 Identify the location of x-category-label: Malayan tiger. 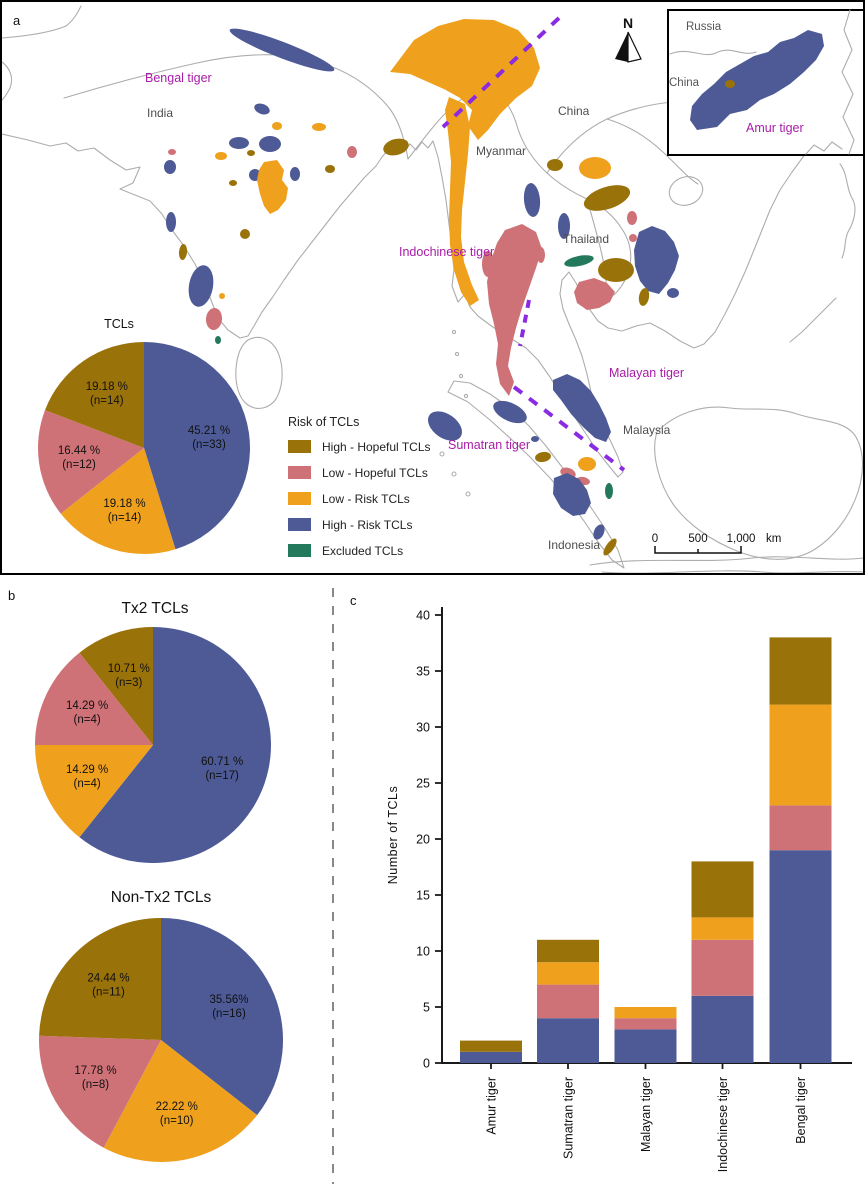
(646, 1114).